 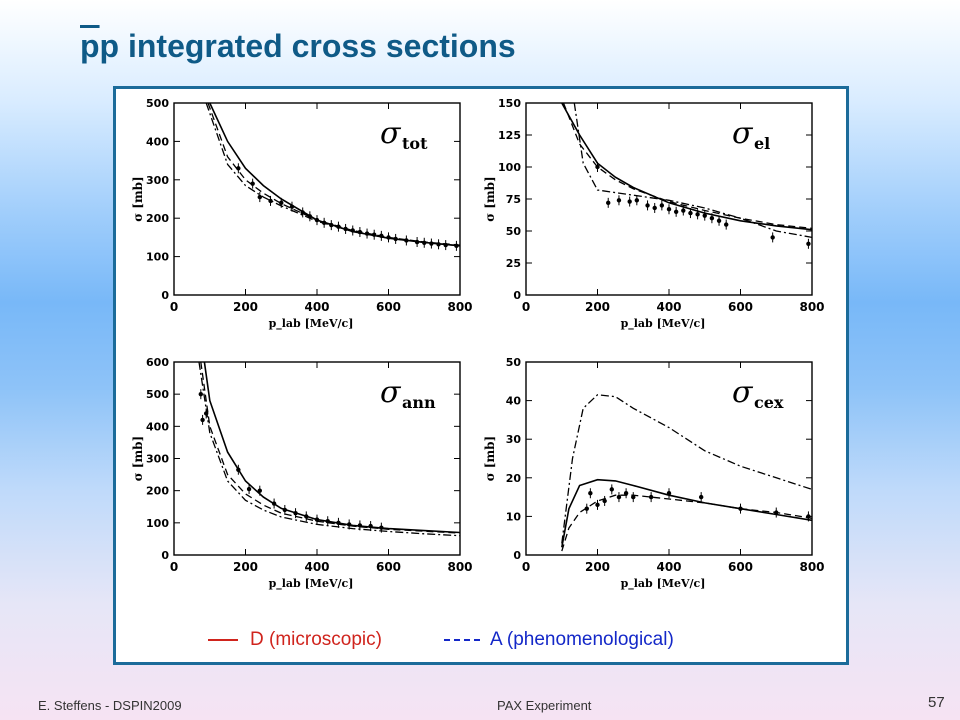 What do you see at coordinates (157, 103) in the screenshot?
I see `y-tick-label: 500` at bounding box center [157, 103].